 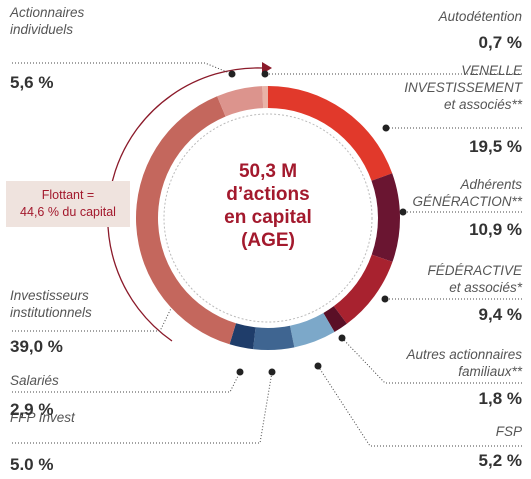 I want to click on value-label: 2,9 %, so click(x=32, y=409).